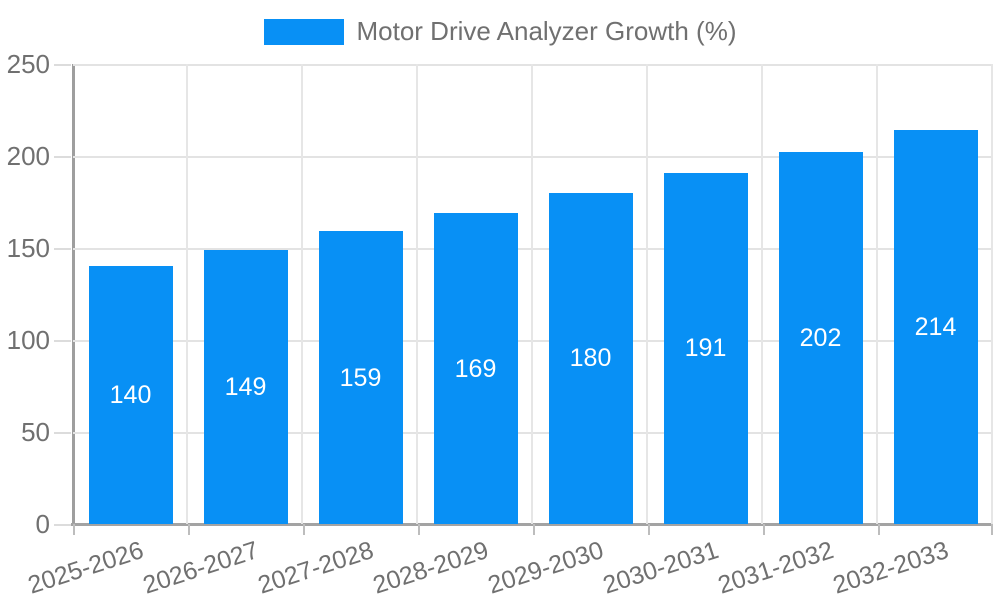 Image resolution: width=1000 pixels, height=600 pixels. I want to click on bar-value-label: 202, so click(820, 338).